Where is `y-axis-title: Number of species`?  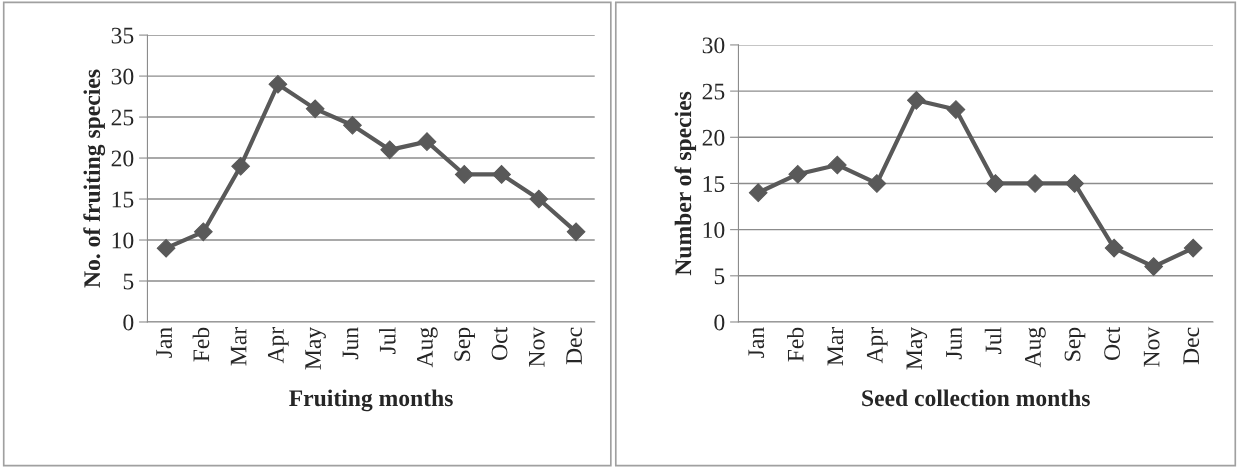
y-axis-title: Number of species is located at coordinates (685, 183).